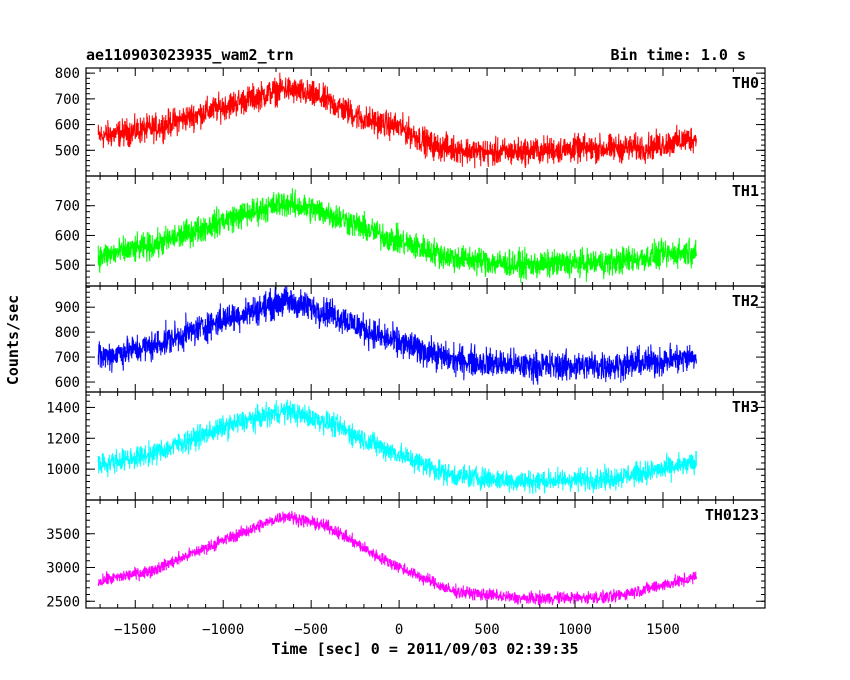 Image resolution: width=850 pixels, height=680 pixels. Describe the element at coordinates (745, 301) in the screenshot. I see `panel-name-label: TH2` at that location.